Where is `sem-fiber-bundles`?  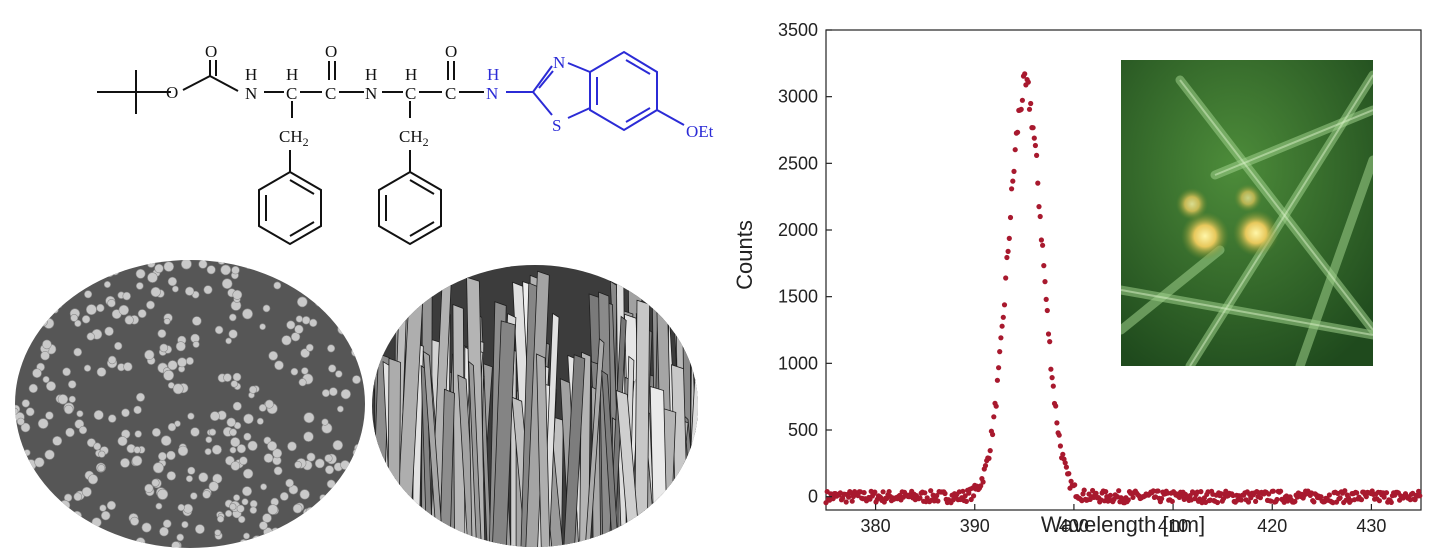
sem-fiber-bundles is located at coordinates (535, 408).